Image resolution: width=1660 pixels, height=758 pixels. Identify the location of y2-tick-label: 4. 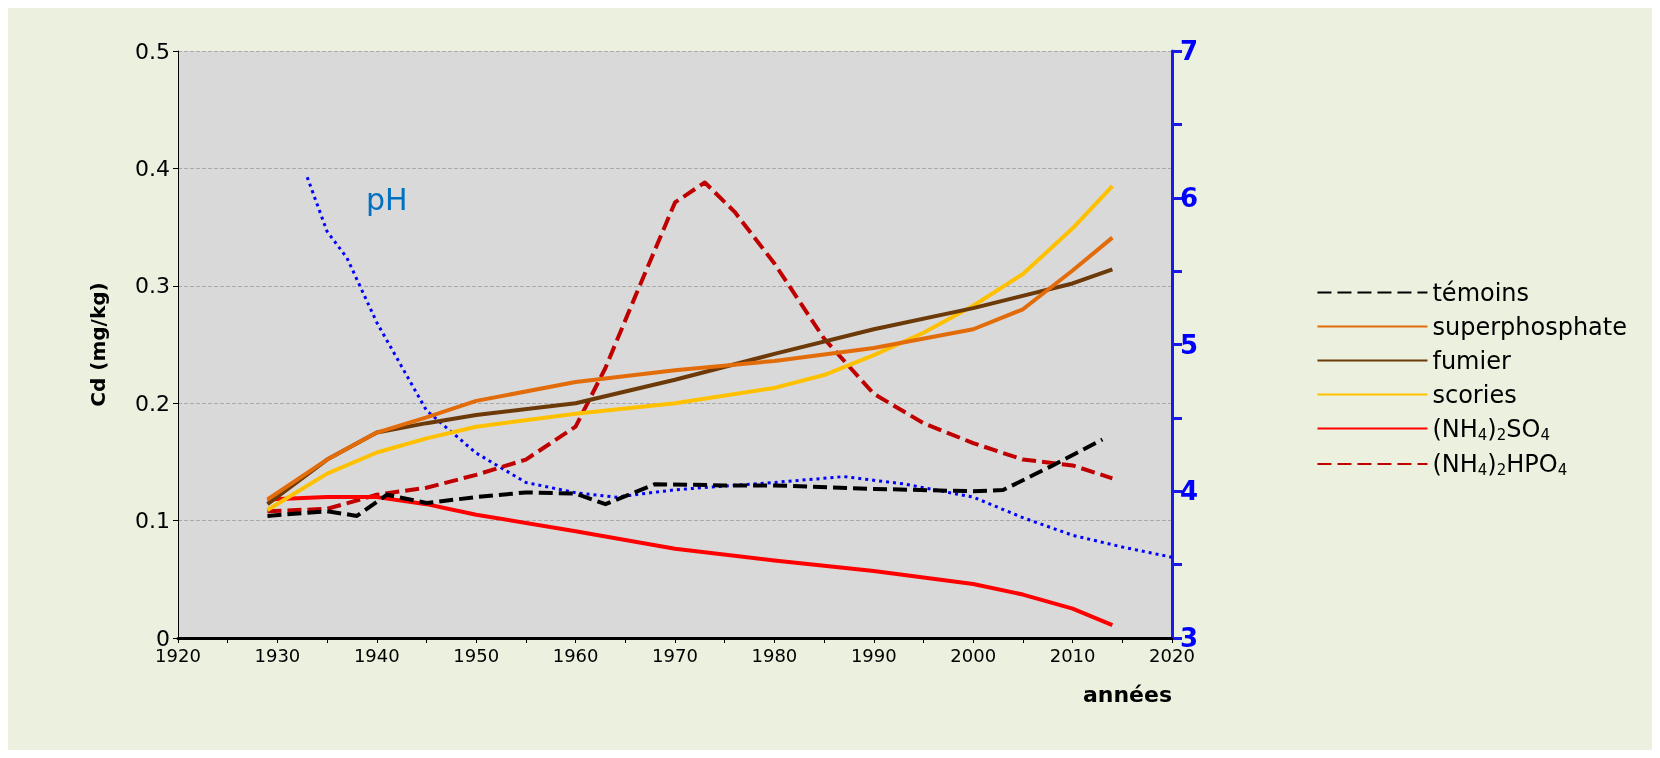
(1189, 491).